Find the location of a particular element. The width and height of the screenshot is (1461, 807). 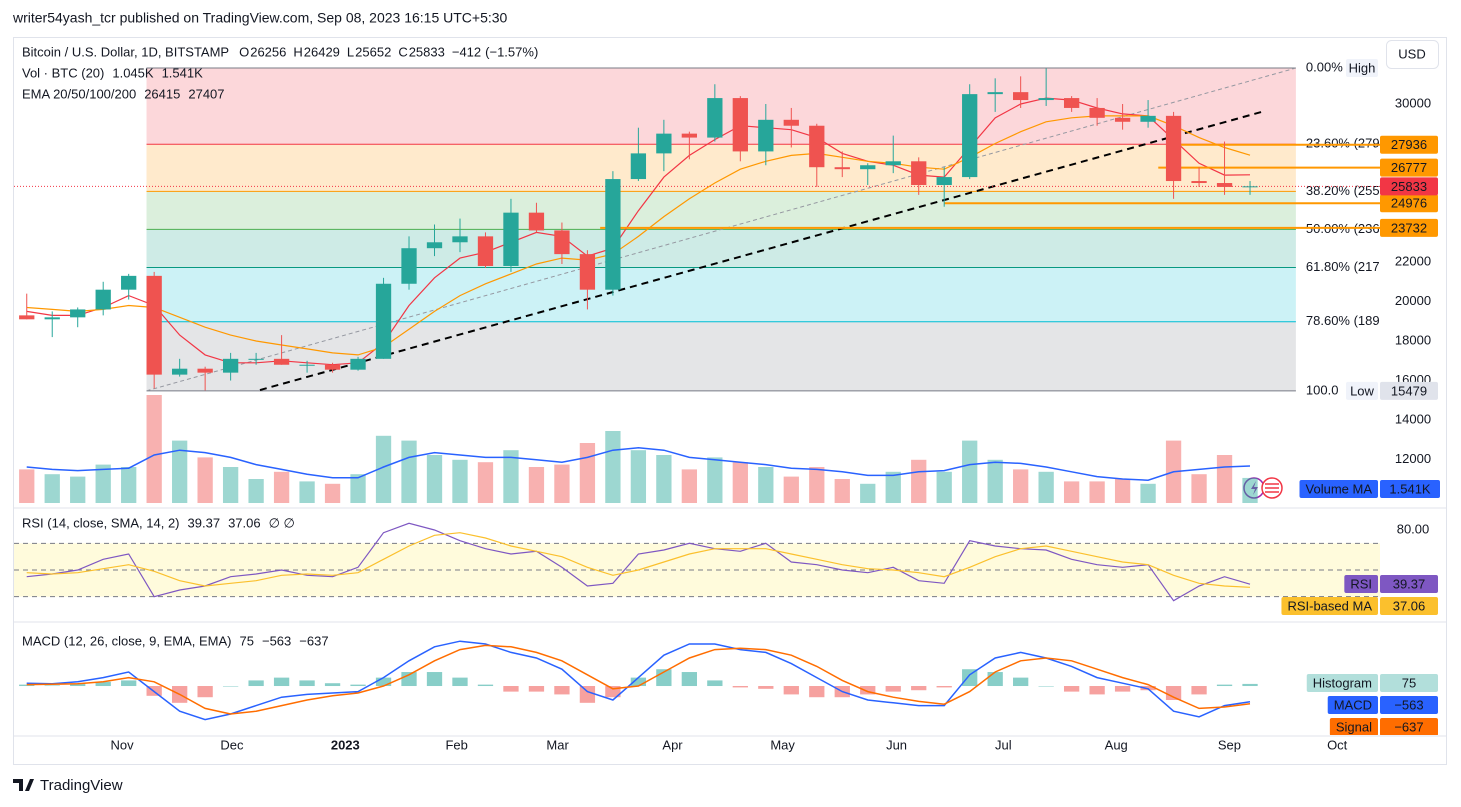

hline-price: 26777 is located at coordinates (1409, 167).